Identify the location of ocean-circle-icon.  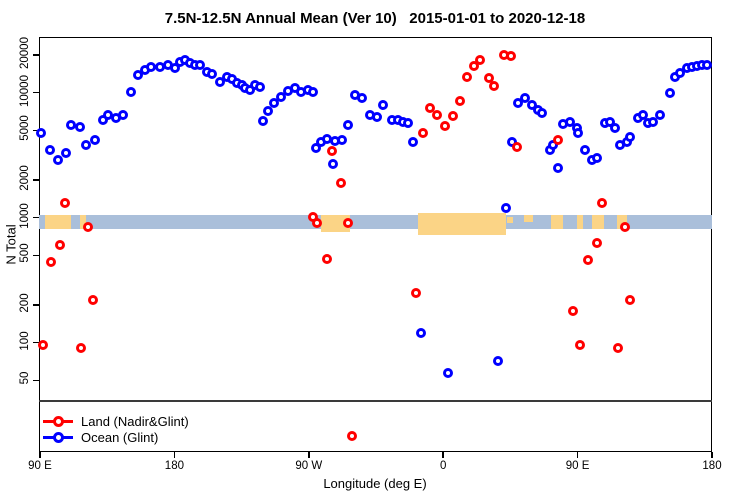
(58, 437).